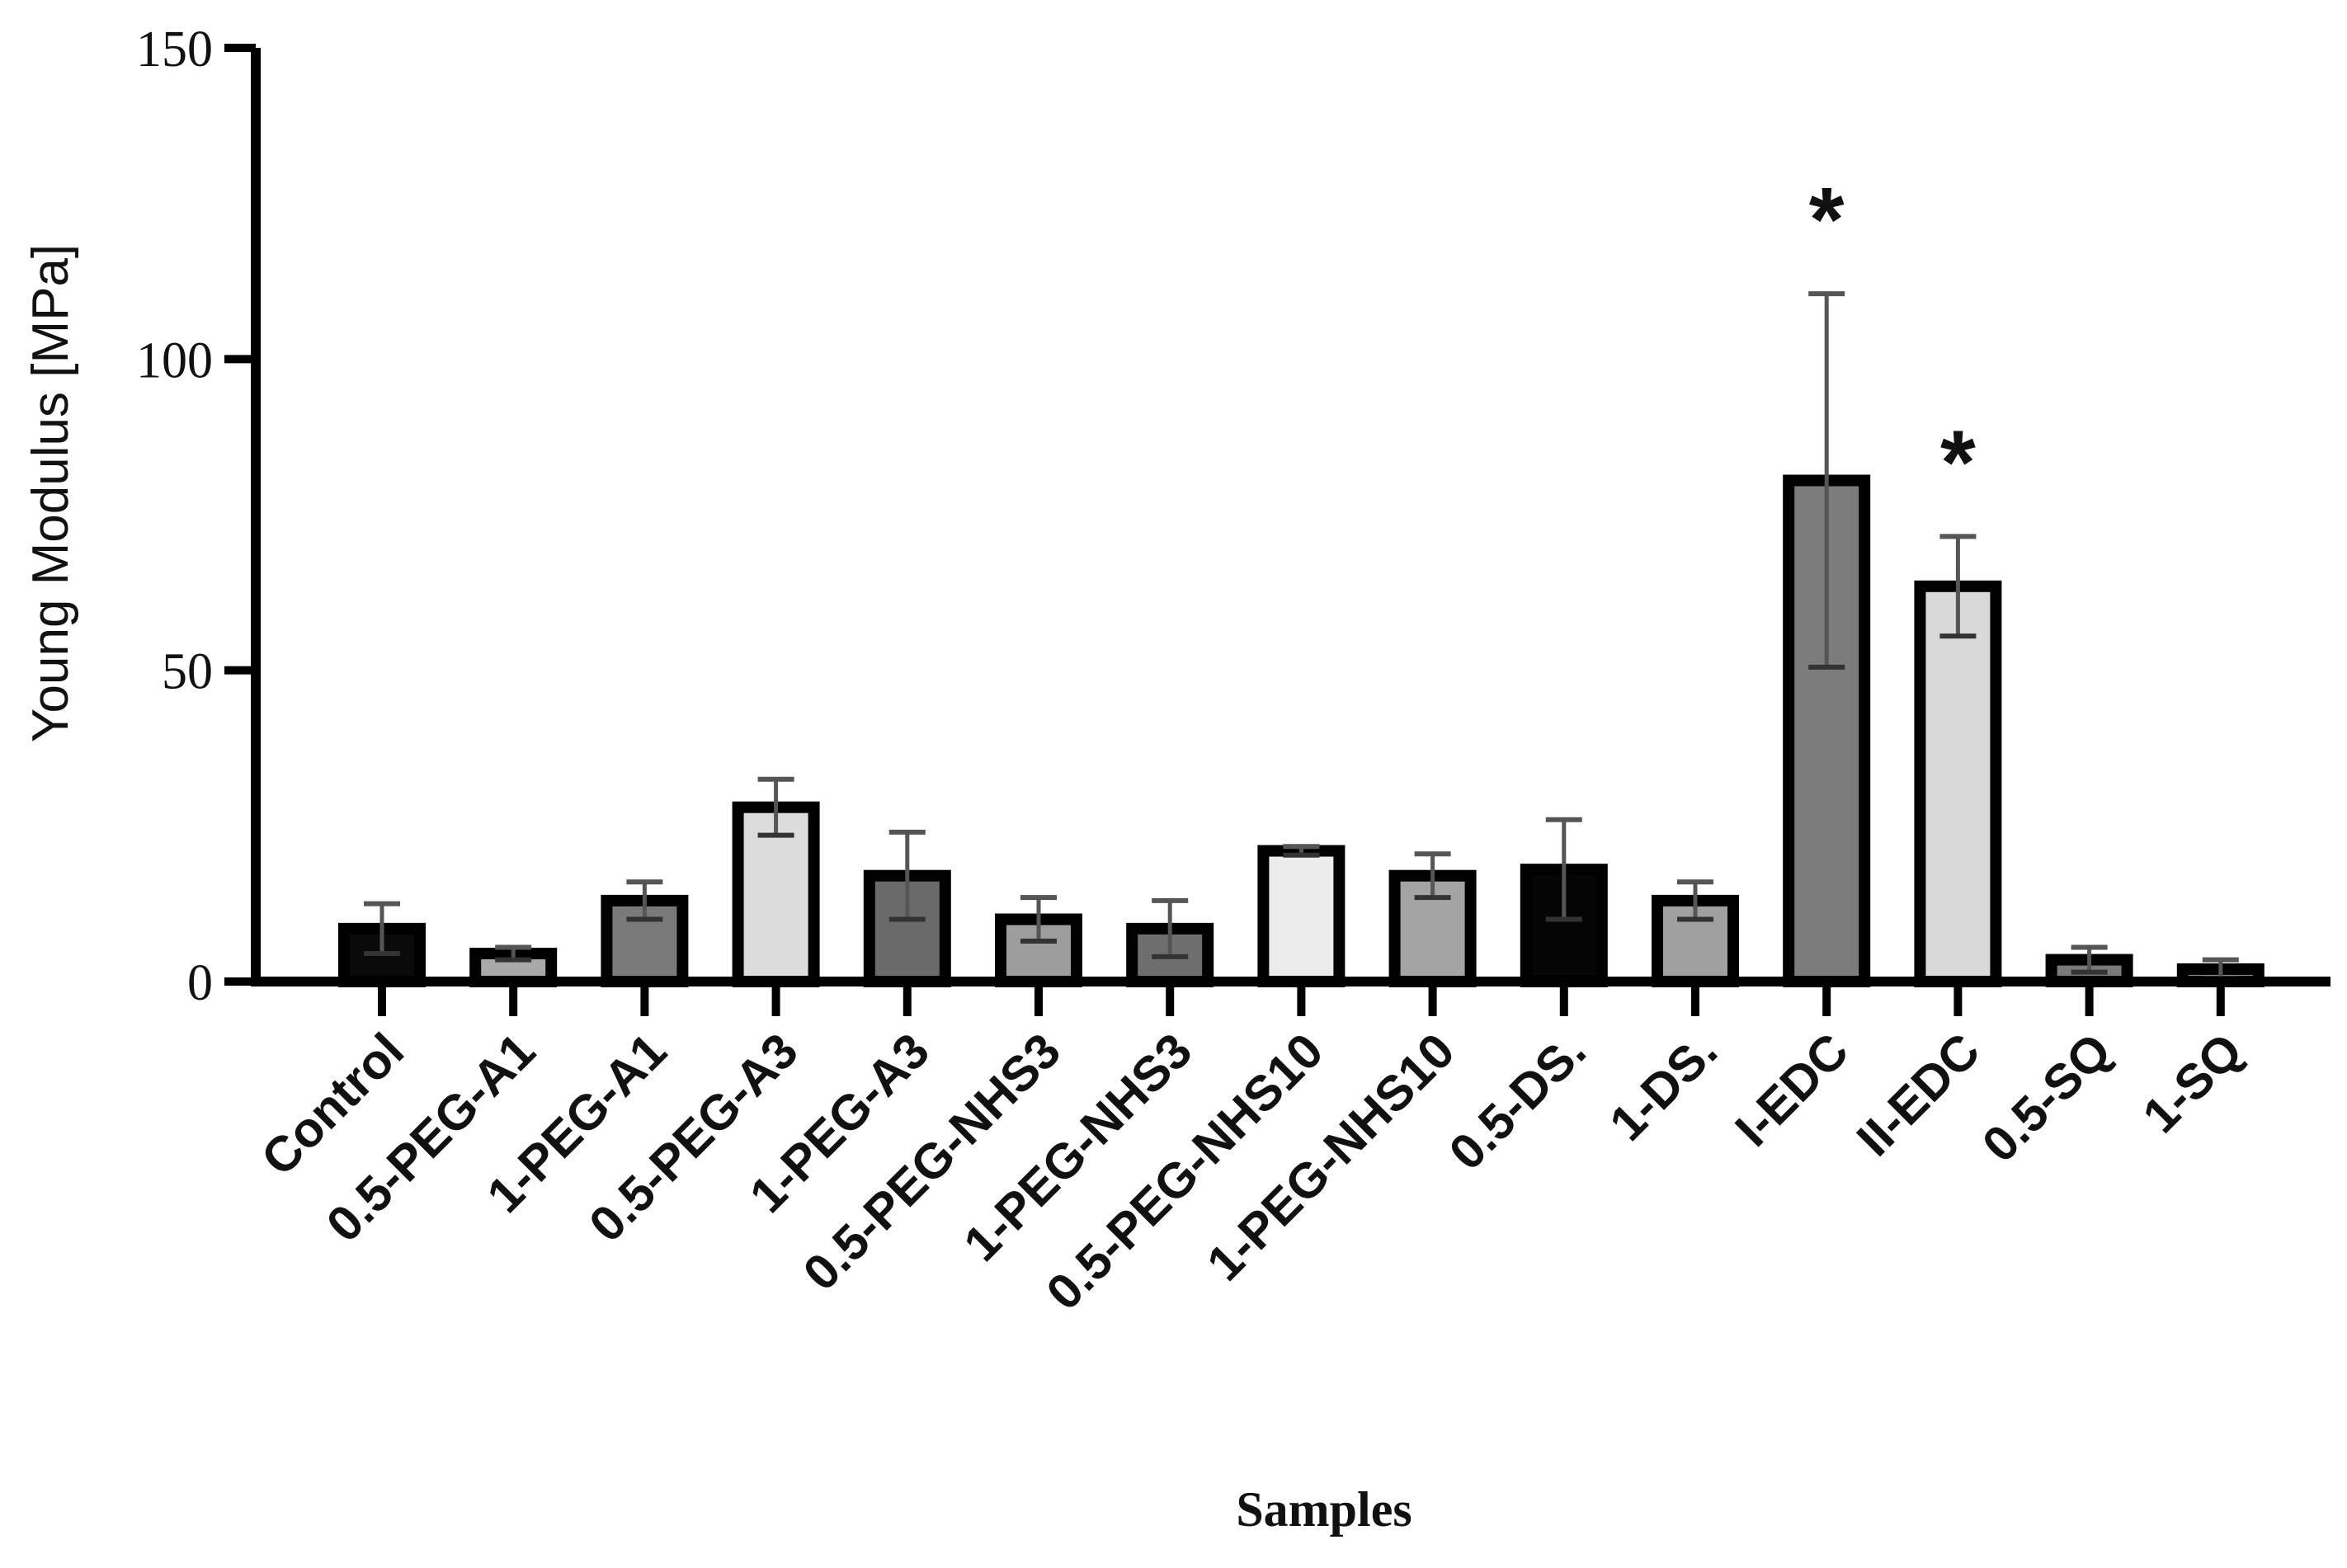 The width and height of the screenshot is (2347, 1568). Describe the element at coordinates (1663, 1087) in the screenshot. I see `x-category-label: 1-DS.` at that location.